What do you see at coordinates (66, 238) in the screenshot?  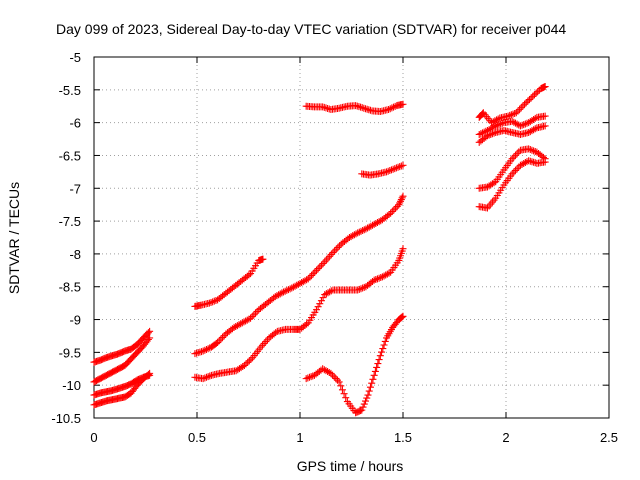 I see `y-tick-labels: -5 -5.5 -6 -6.5 -7 -7.5 -8 -8.5 -9 -9.5 -10 -10.5` at bounding box center [66, 238].